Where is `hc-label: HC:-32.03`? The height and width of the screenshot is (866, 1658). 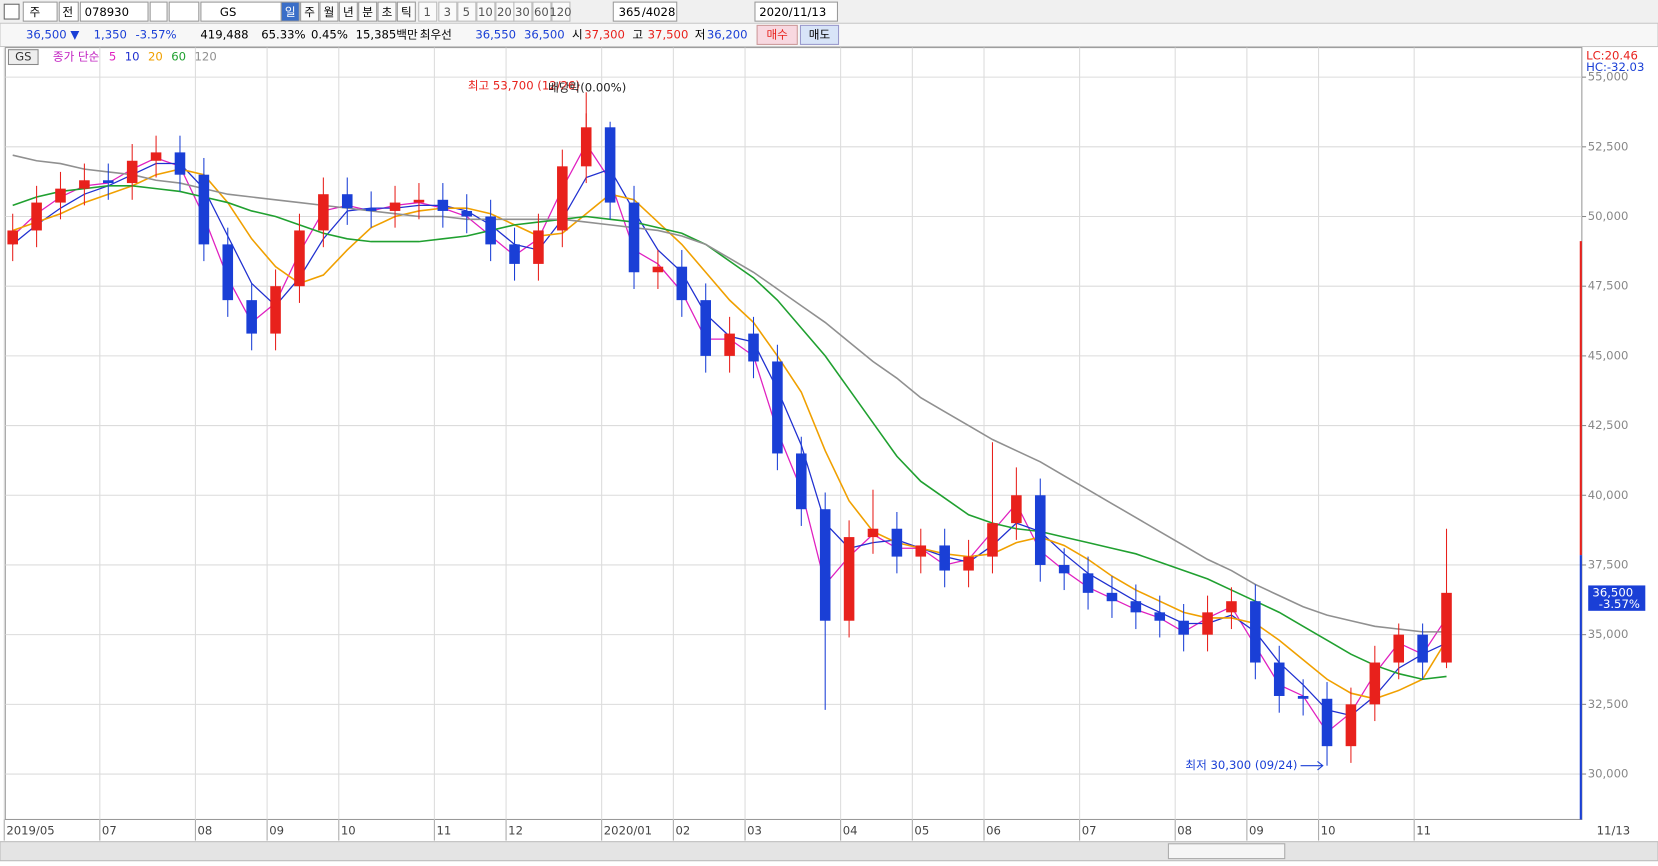 hc-label: HC:-32.03 is located at coordinates (1615, 67).